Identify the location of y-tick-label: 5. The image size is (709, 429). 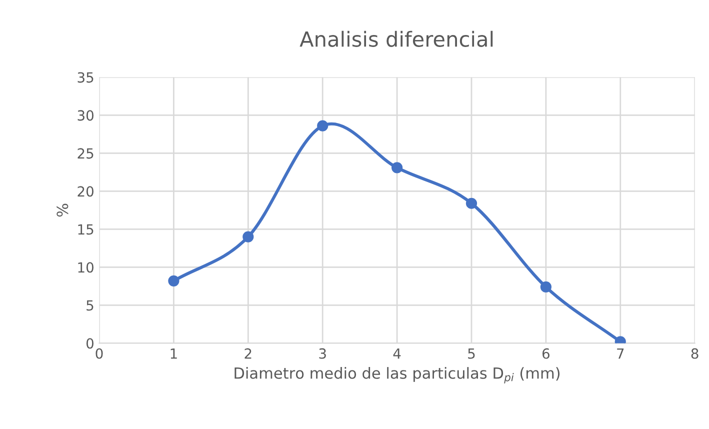
(90, 305).